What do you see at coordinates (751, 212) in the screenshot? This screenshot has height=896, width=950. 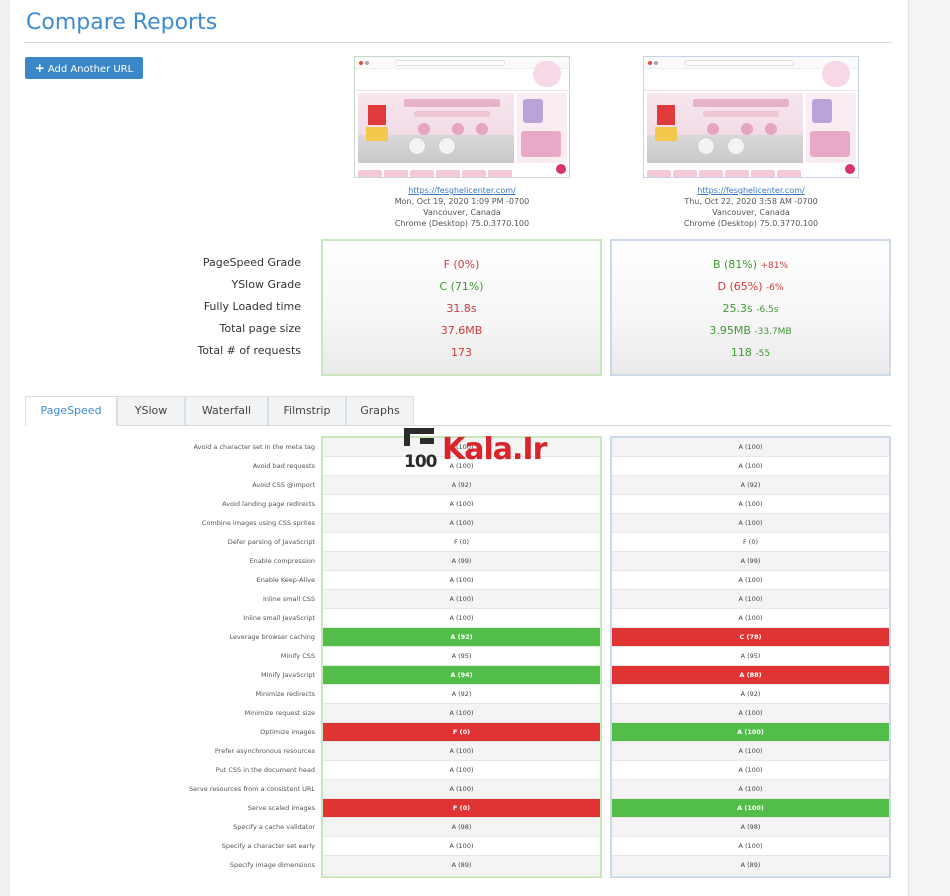 I see `report-b-location: Vancouver, Canada` at bounding box center [751, 212].